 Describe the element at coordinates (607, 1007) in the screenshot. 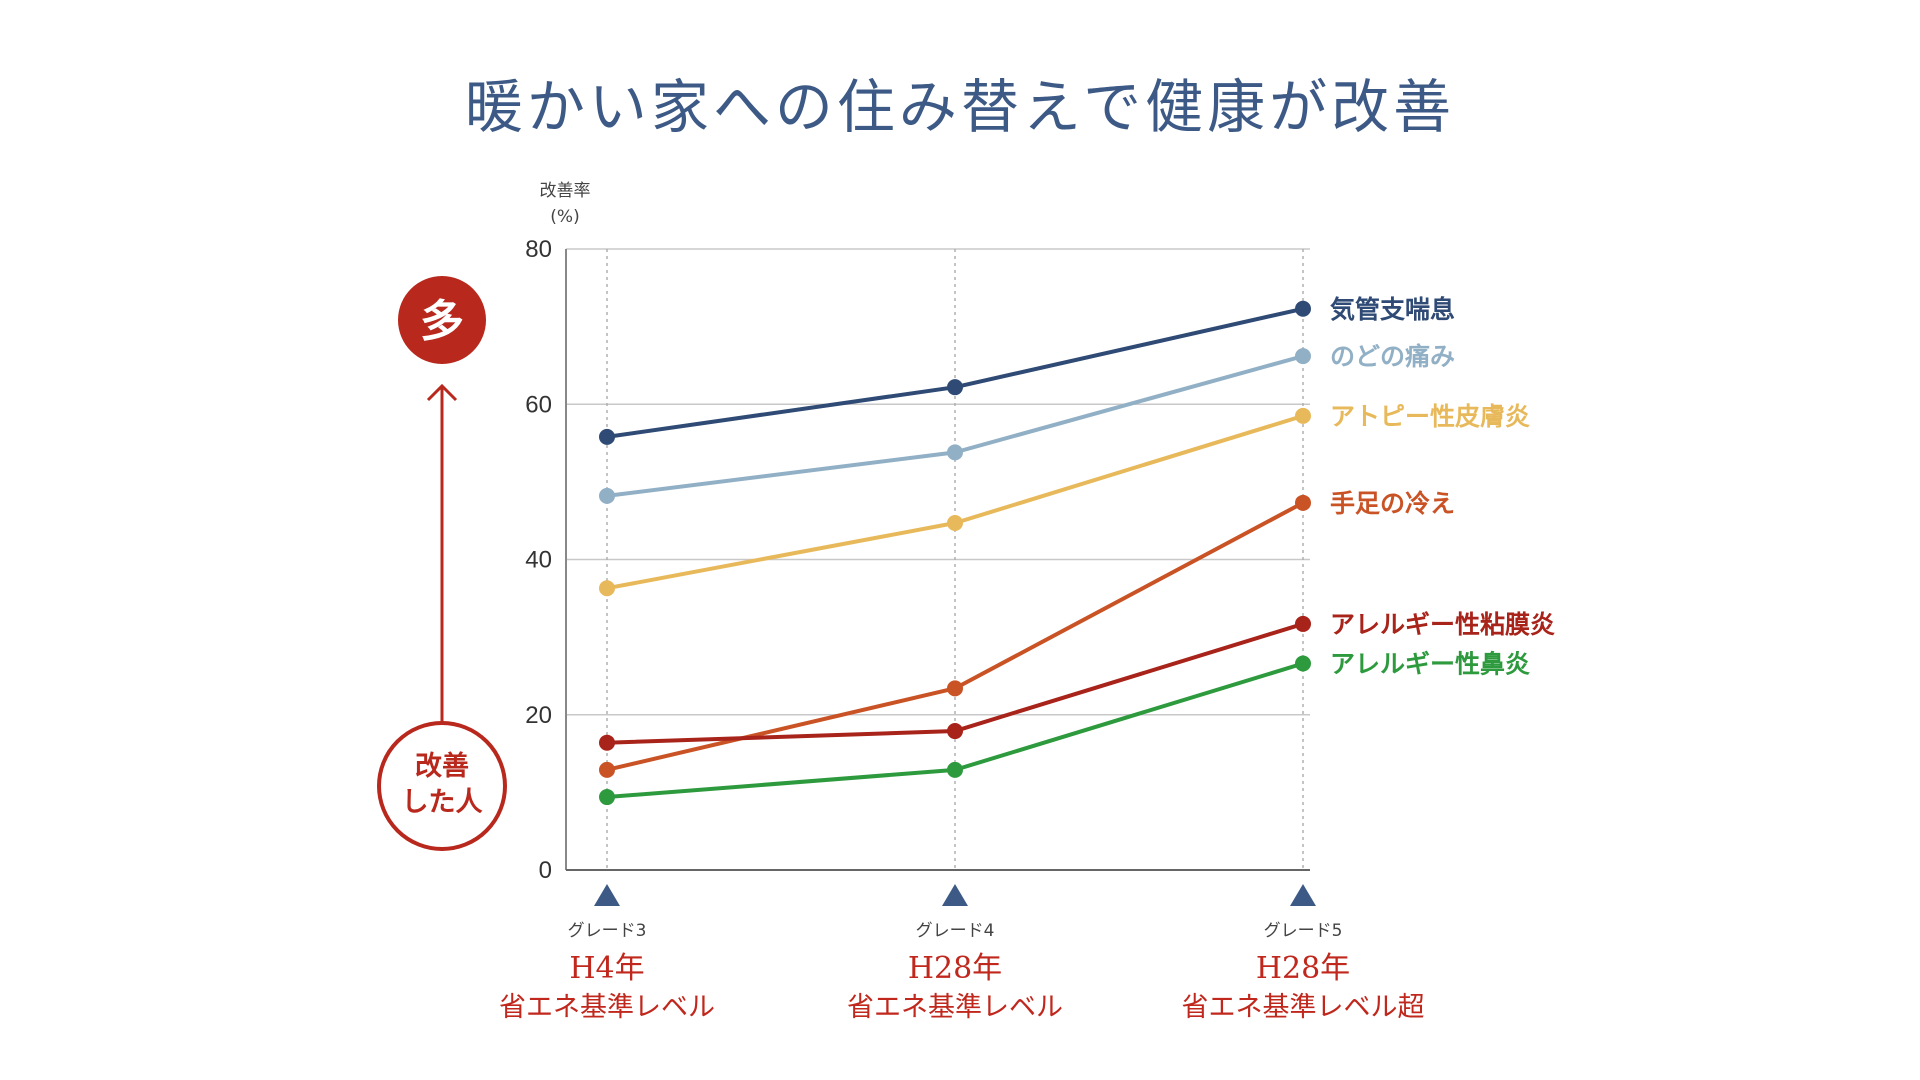

I see `standard-label-0: 省エネ基準レベル` at that location.